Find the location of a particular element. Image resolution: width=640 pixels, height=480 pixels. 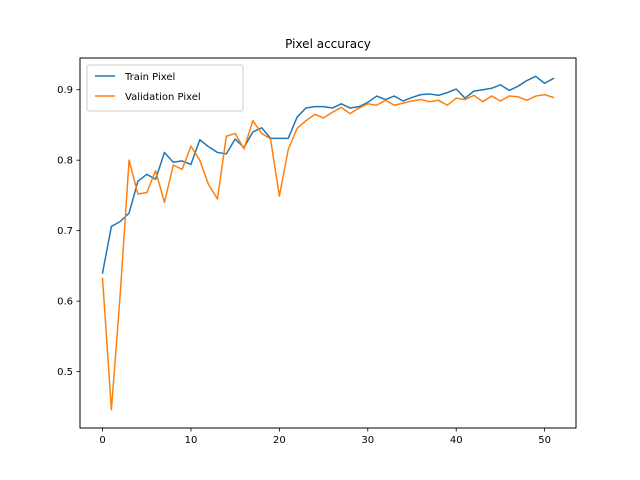

legend: Train Pixel Validation Pixel is located at coordinates (165, 88).